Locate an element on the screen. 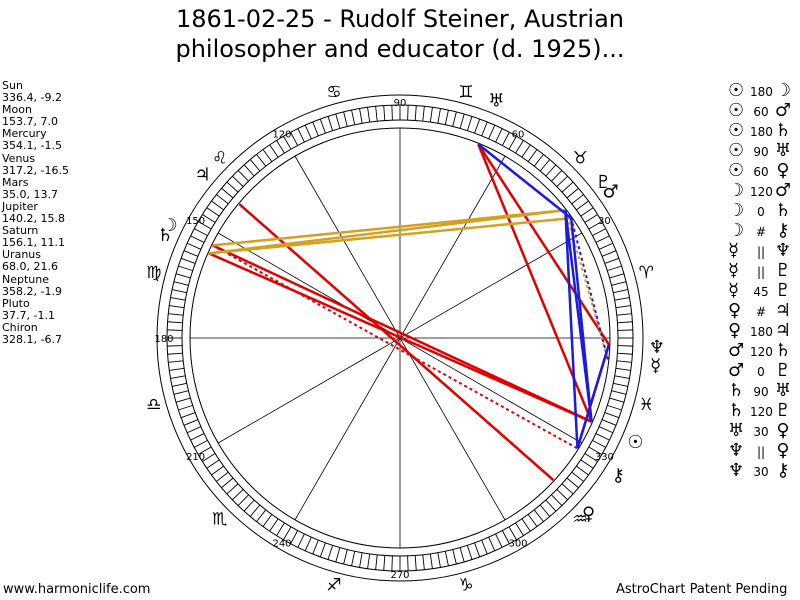  aspect-angle: 120 is located at coordinates (761, 412).